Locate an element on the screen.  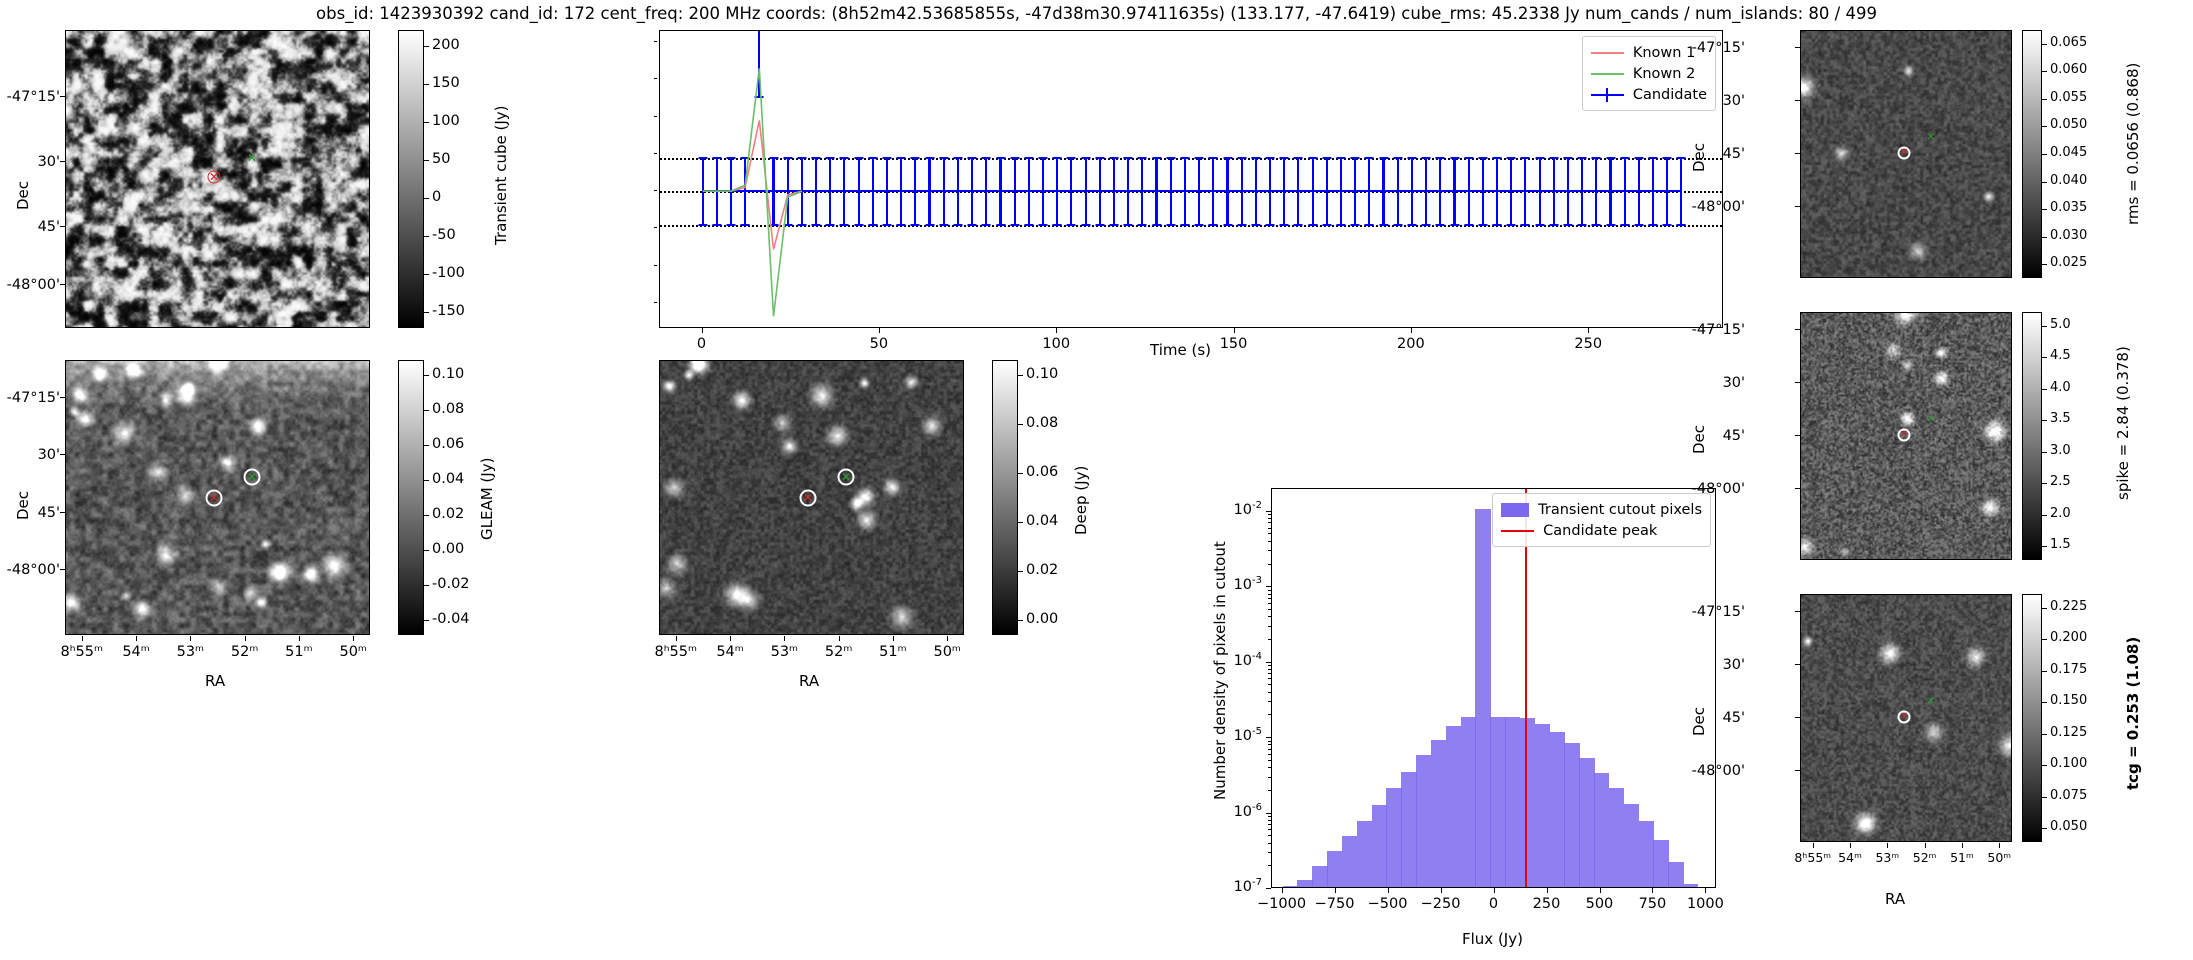
ra-tick-label: 50ᵐ is located at coordinates (1999, 857).